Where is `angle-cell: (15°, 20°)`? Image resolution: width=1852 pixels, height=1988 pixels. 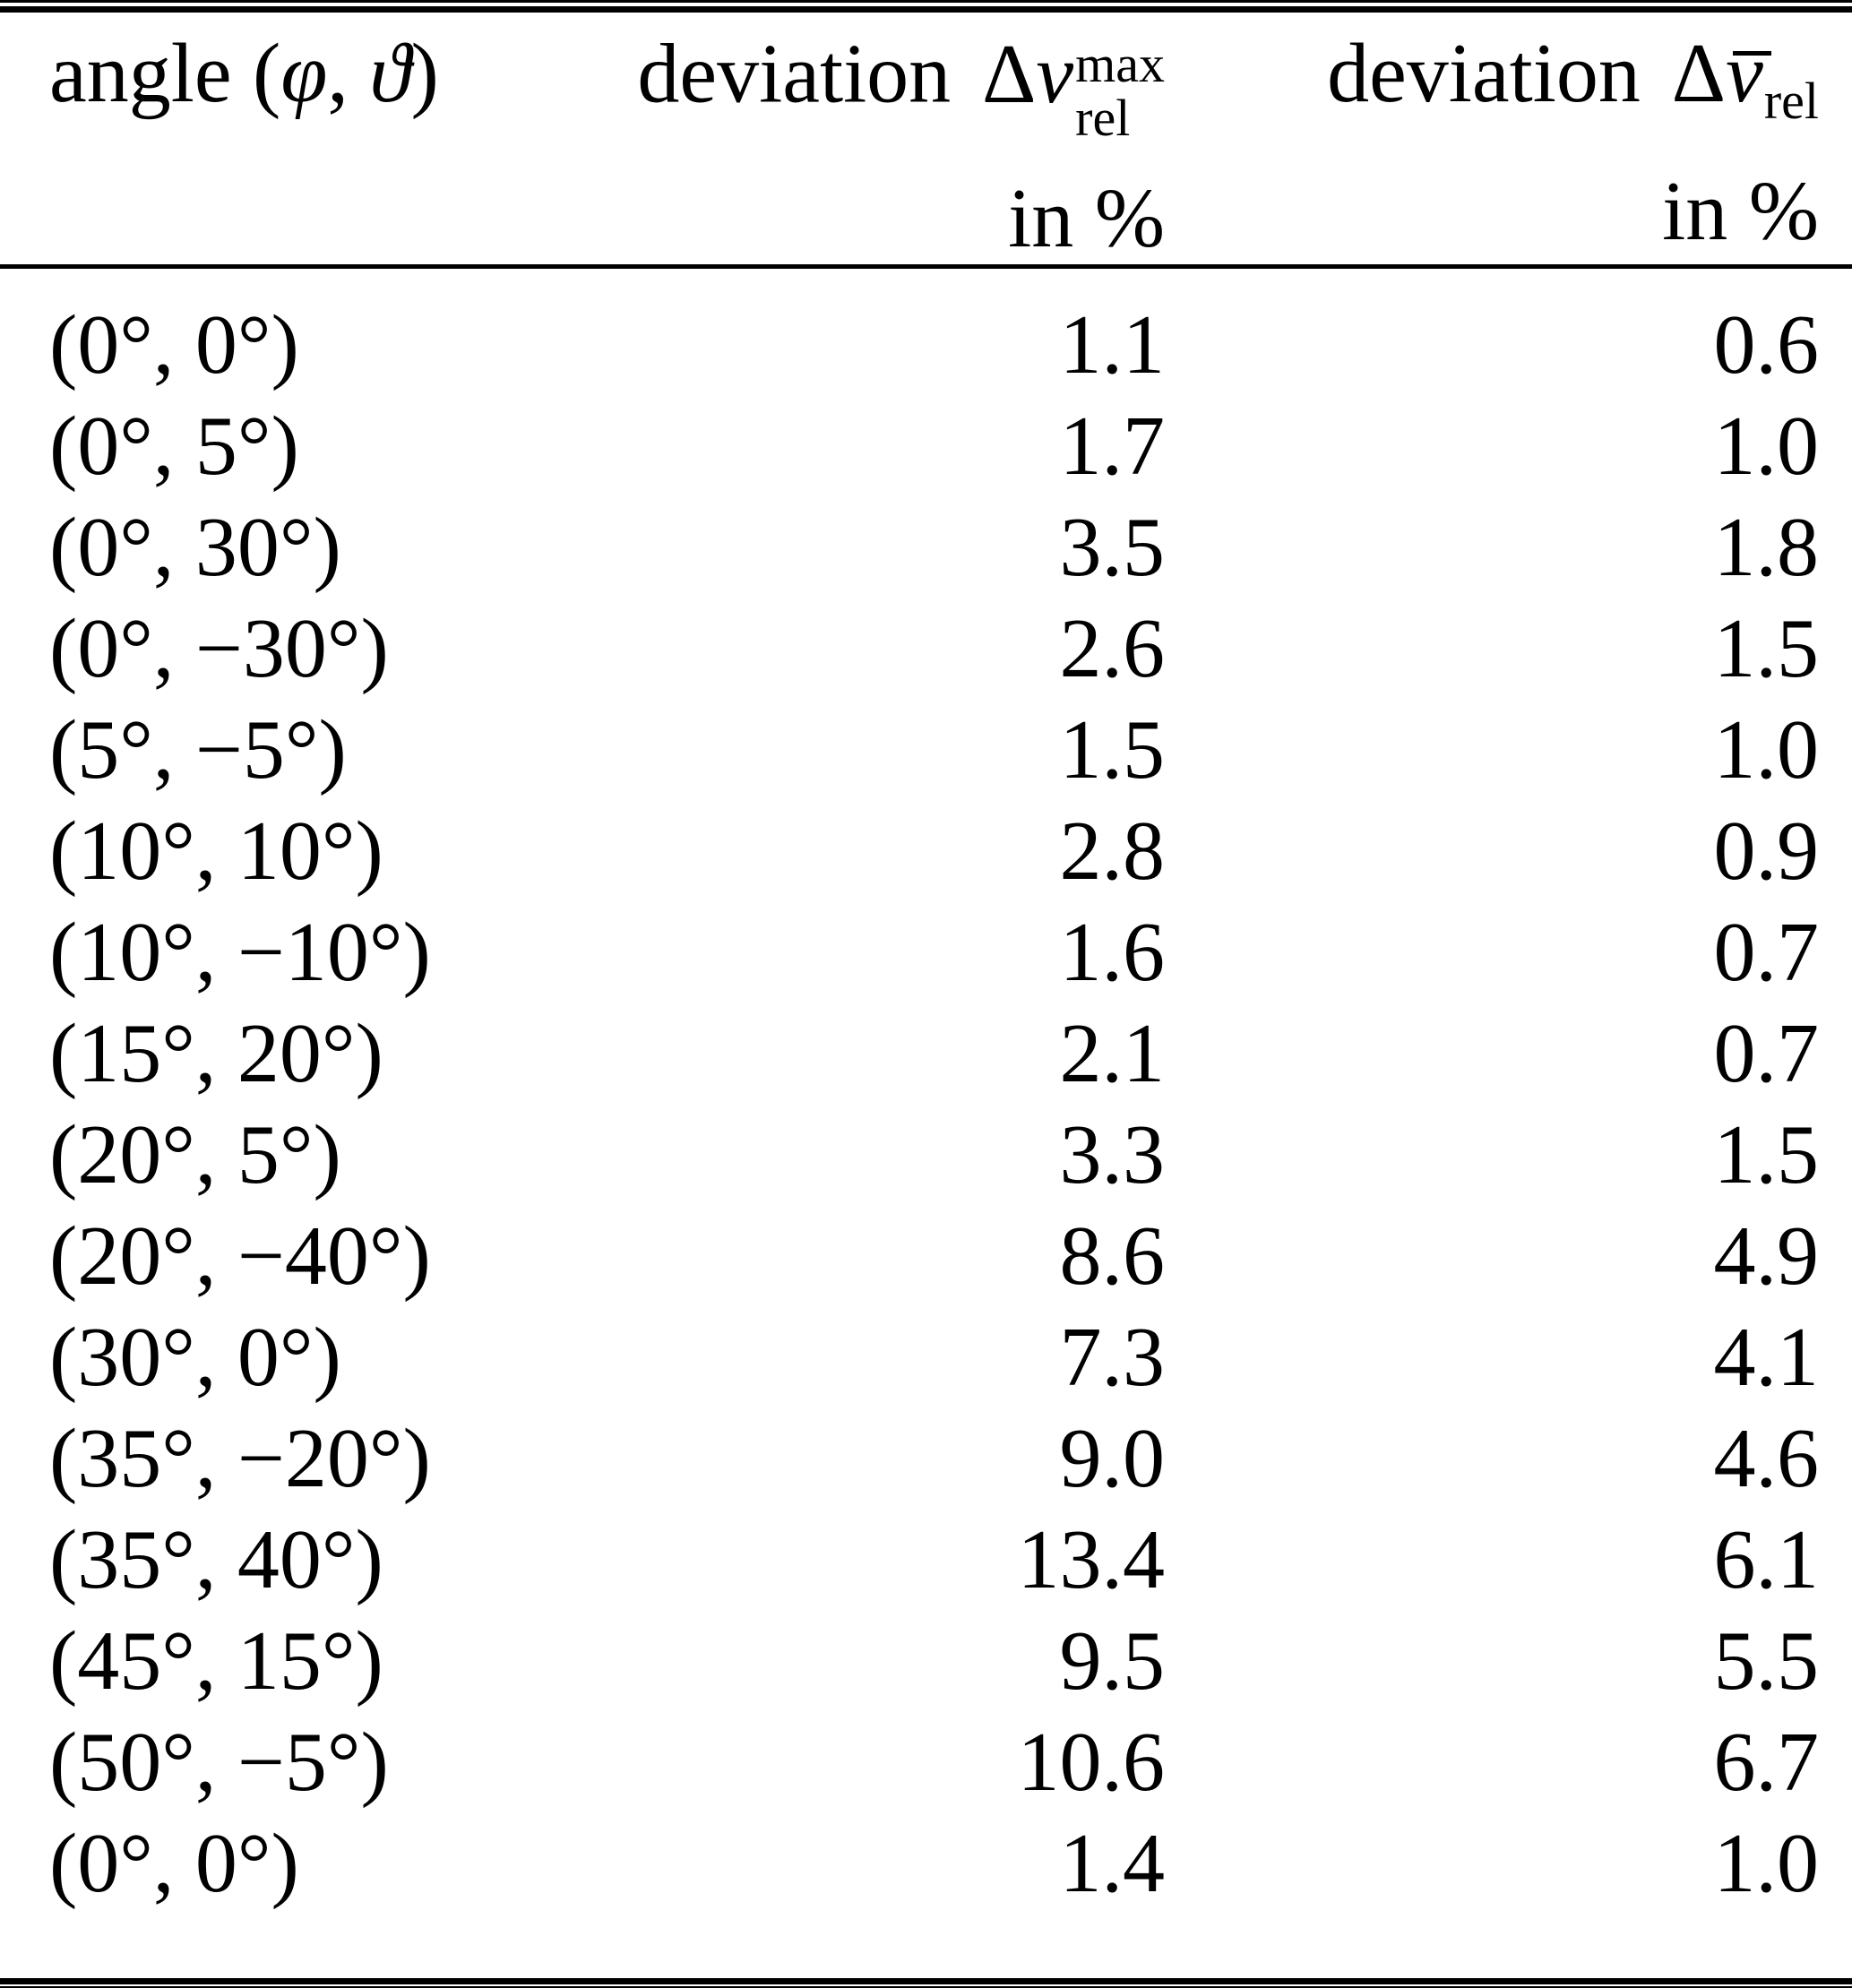 angle-cell: (15°, 20°) is located at coordinates (216, 1053).